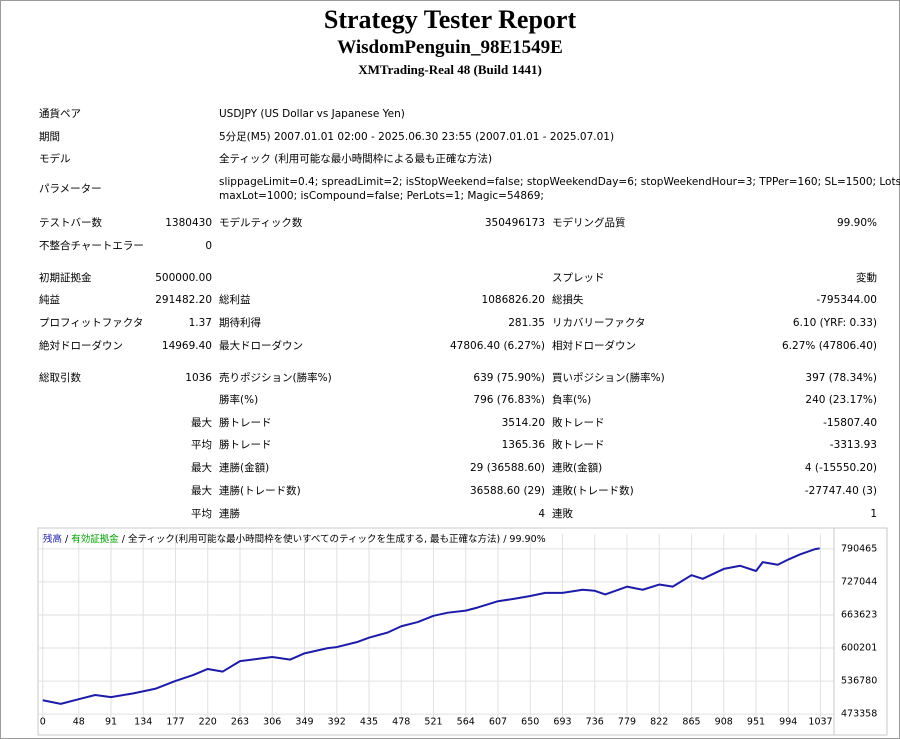  What do you see at coordinates (562, 722) in the screenshot?
I see `x-tick-label: 693` at bounding box center [562, 722].